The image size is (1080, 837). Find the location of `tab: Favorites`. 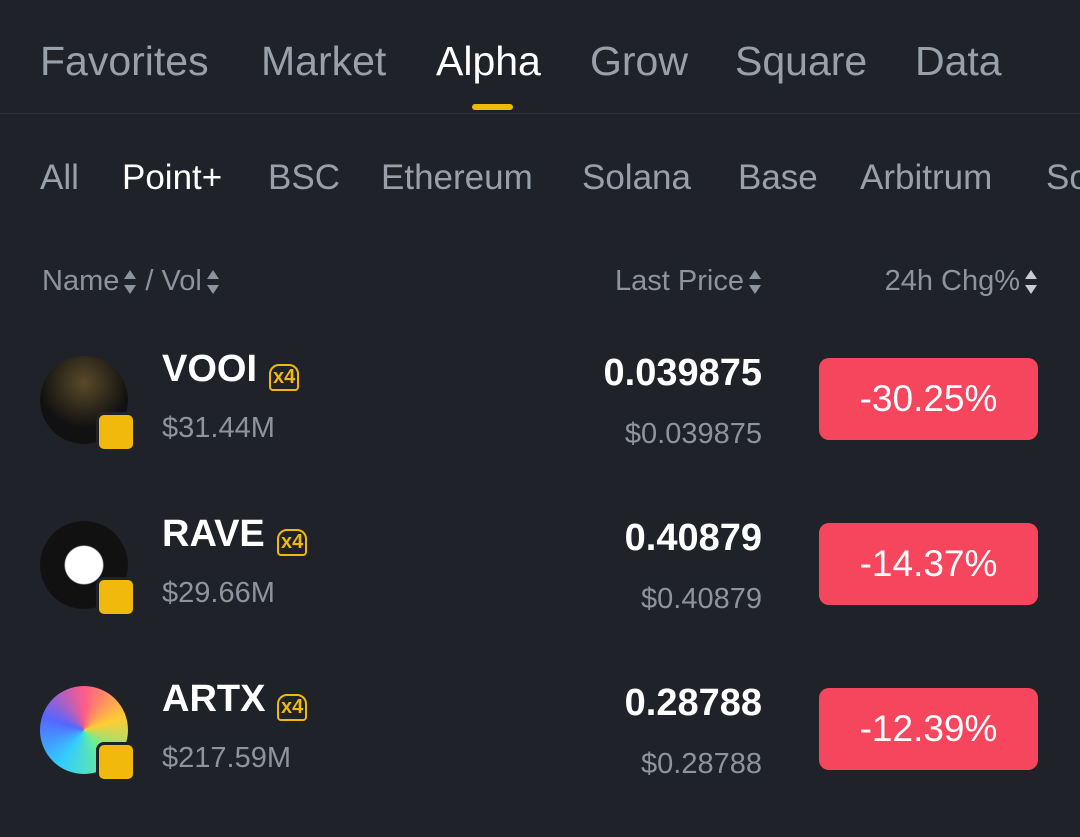

tab: Favorites is located at coordinates (124, 61).